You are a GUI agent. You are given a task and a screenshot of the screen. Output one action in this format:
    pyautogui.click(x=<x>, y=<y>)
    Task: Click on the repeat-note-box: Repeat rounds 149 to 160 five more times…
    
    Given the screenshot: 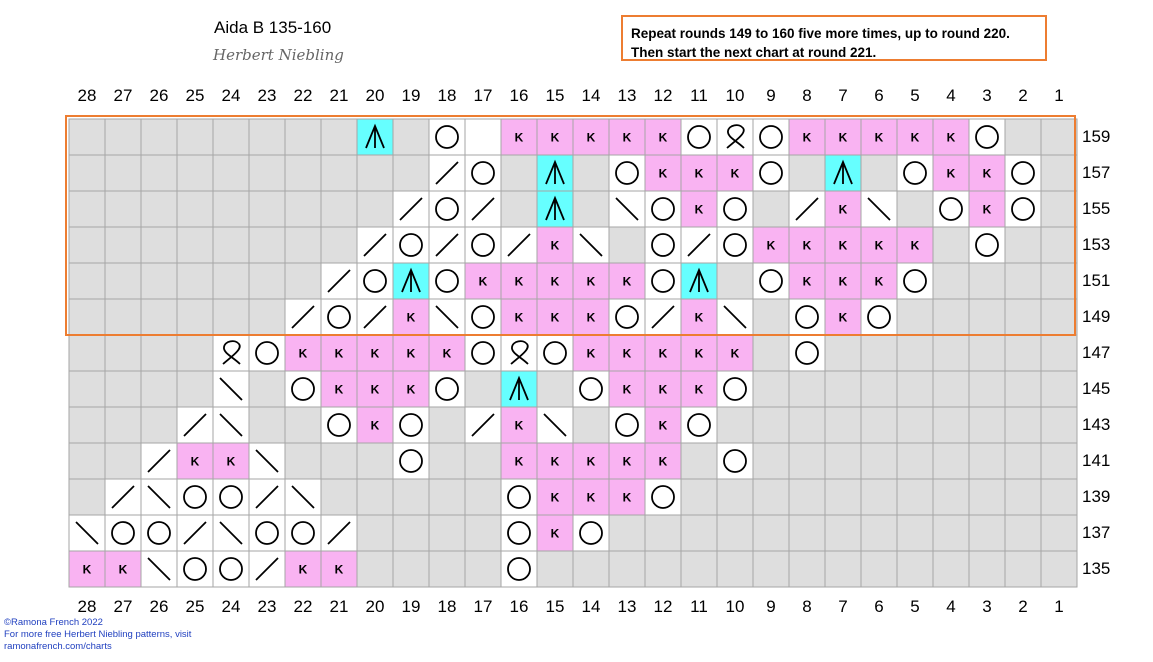 What is the action you would take?
    pyautogui.click(x=834, y=38)
    